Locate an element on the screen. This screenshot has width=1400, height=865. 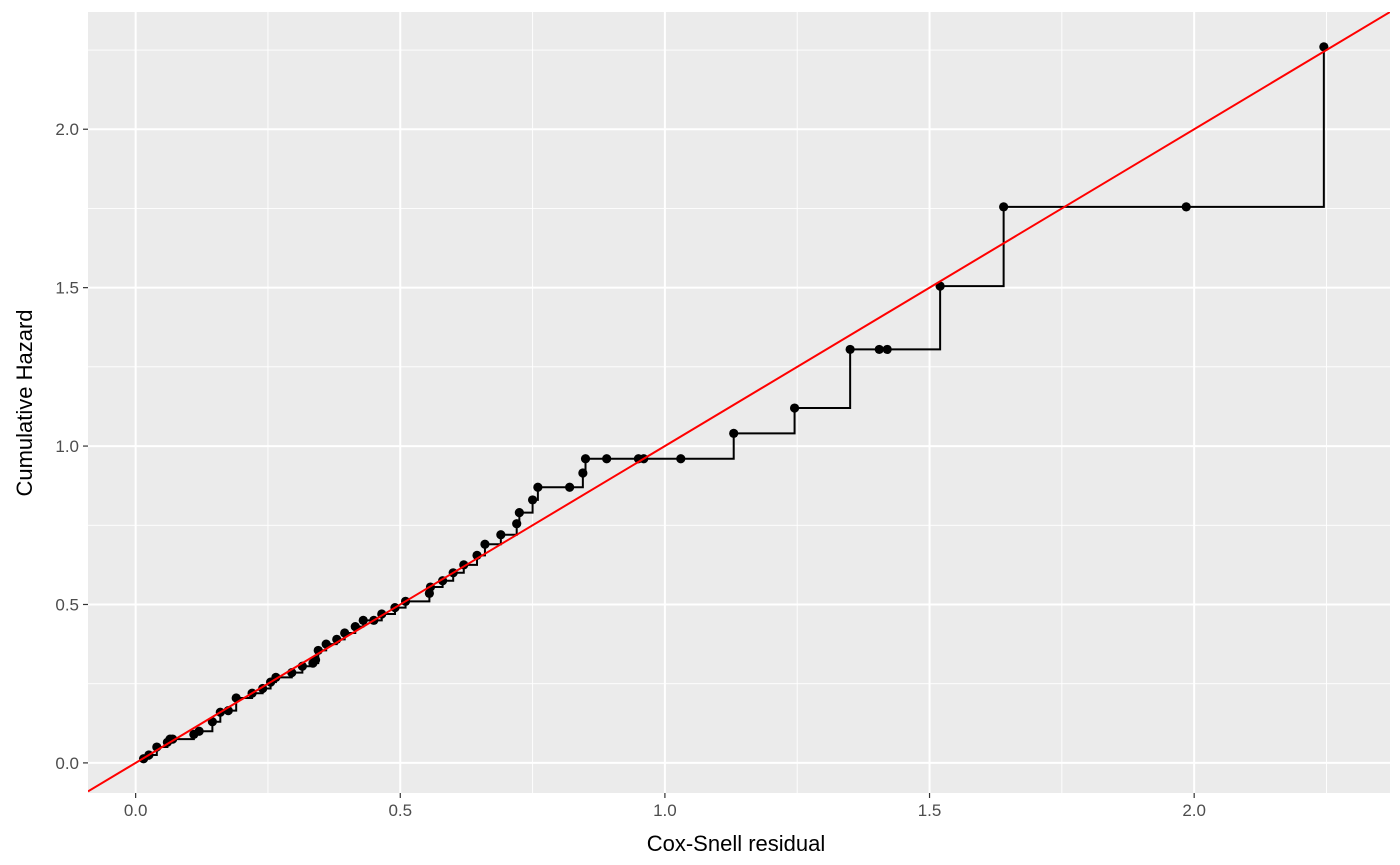
y-axis: 0.0 0.5 1.0 1.5 2.0 is located at coordinates (71, 446).